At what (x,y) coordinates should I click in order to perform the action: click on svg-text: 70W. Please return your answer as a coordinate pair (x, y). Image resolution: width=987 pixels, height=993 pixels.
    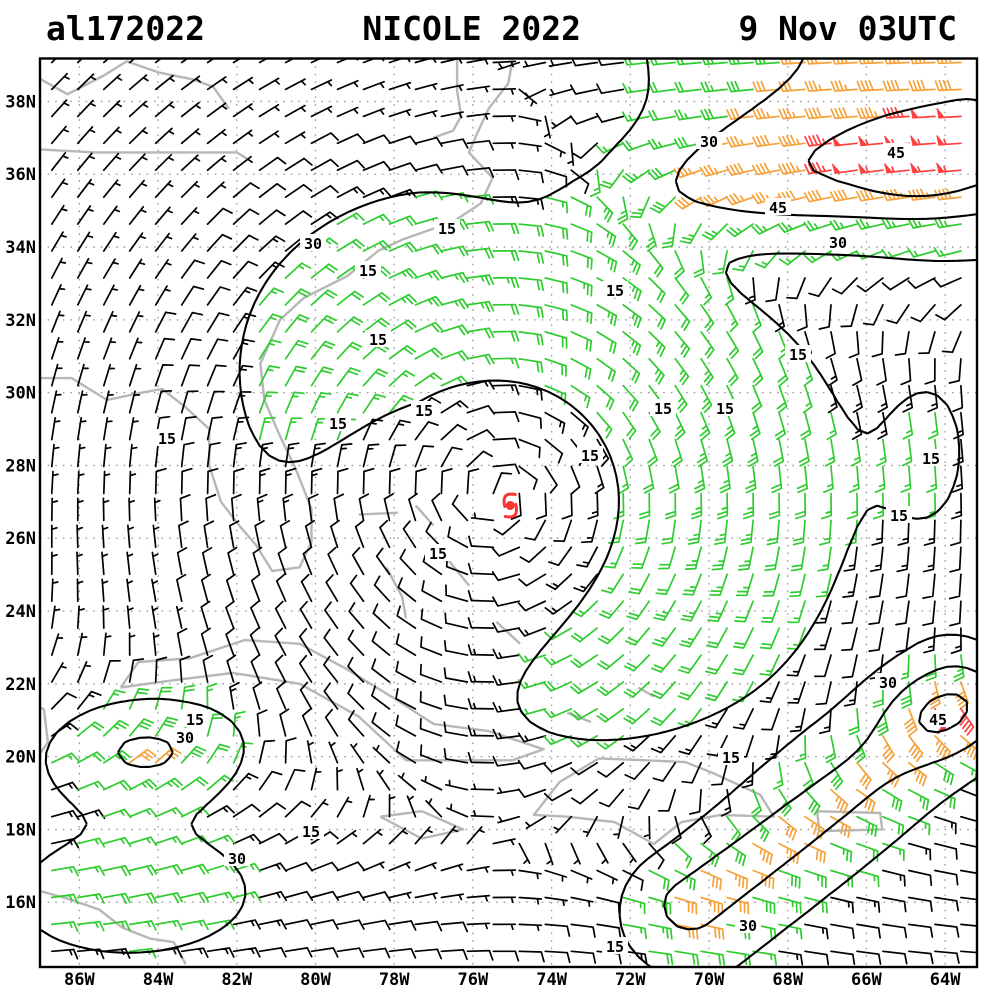
    Looking at the image, I should click on (709, 979).